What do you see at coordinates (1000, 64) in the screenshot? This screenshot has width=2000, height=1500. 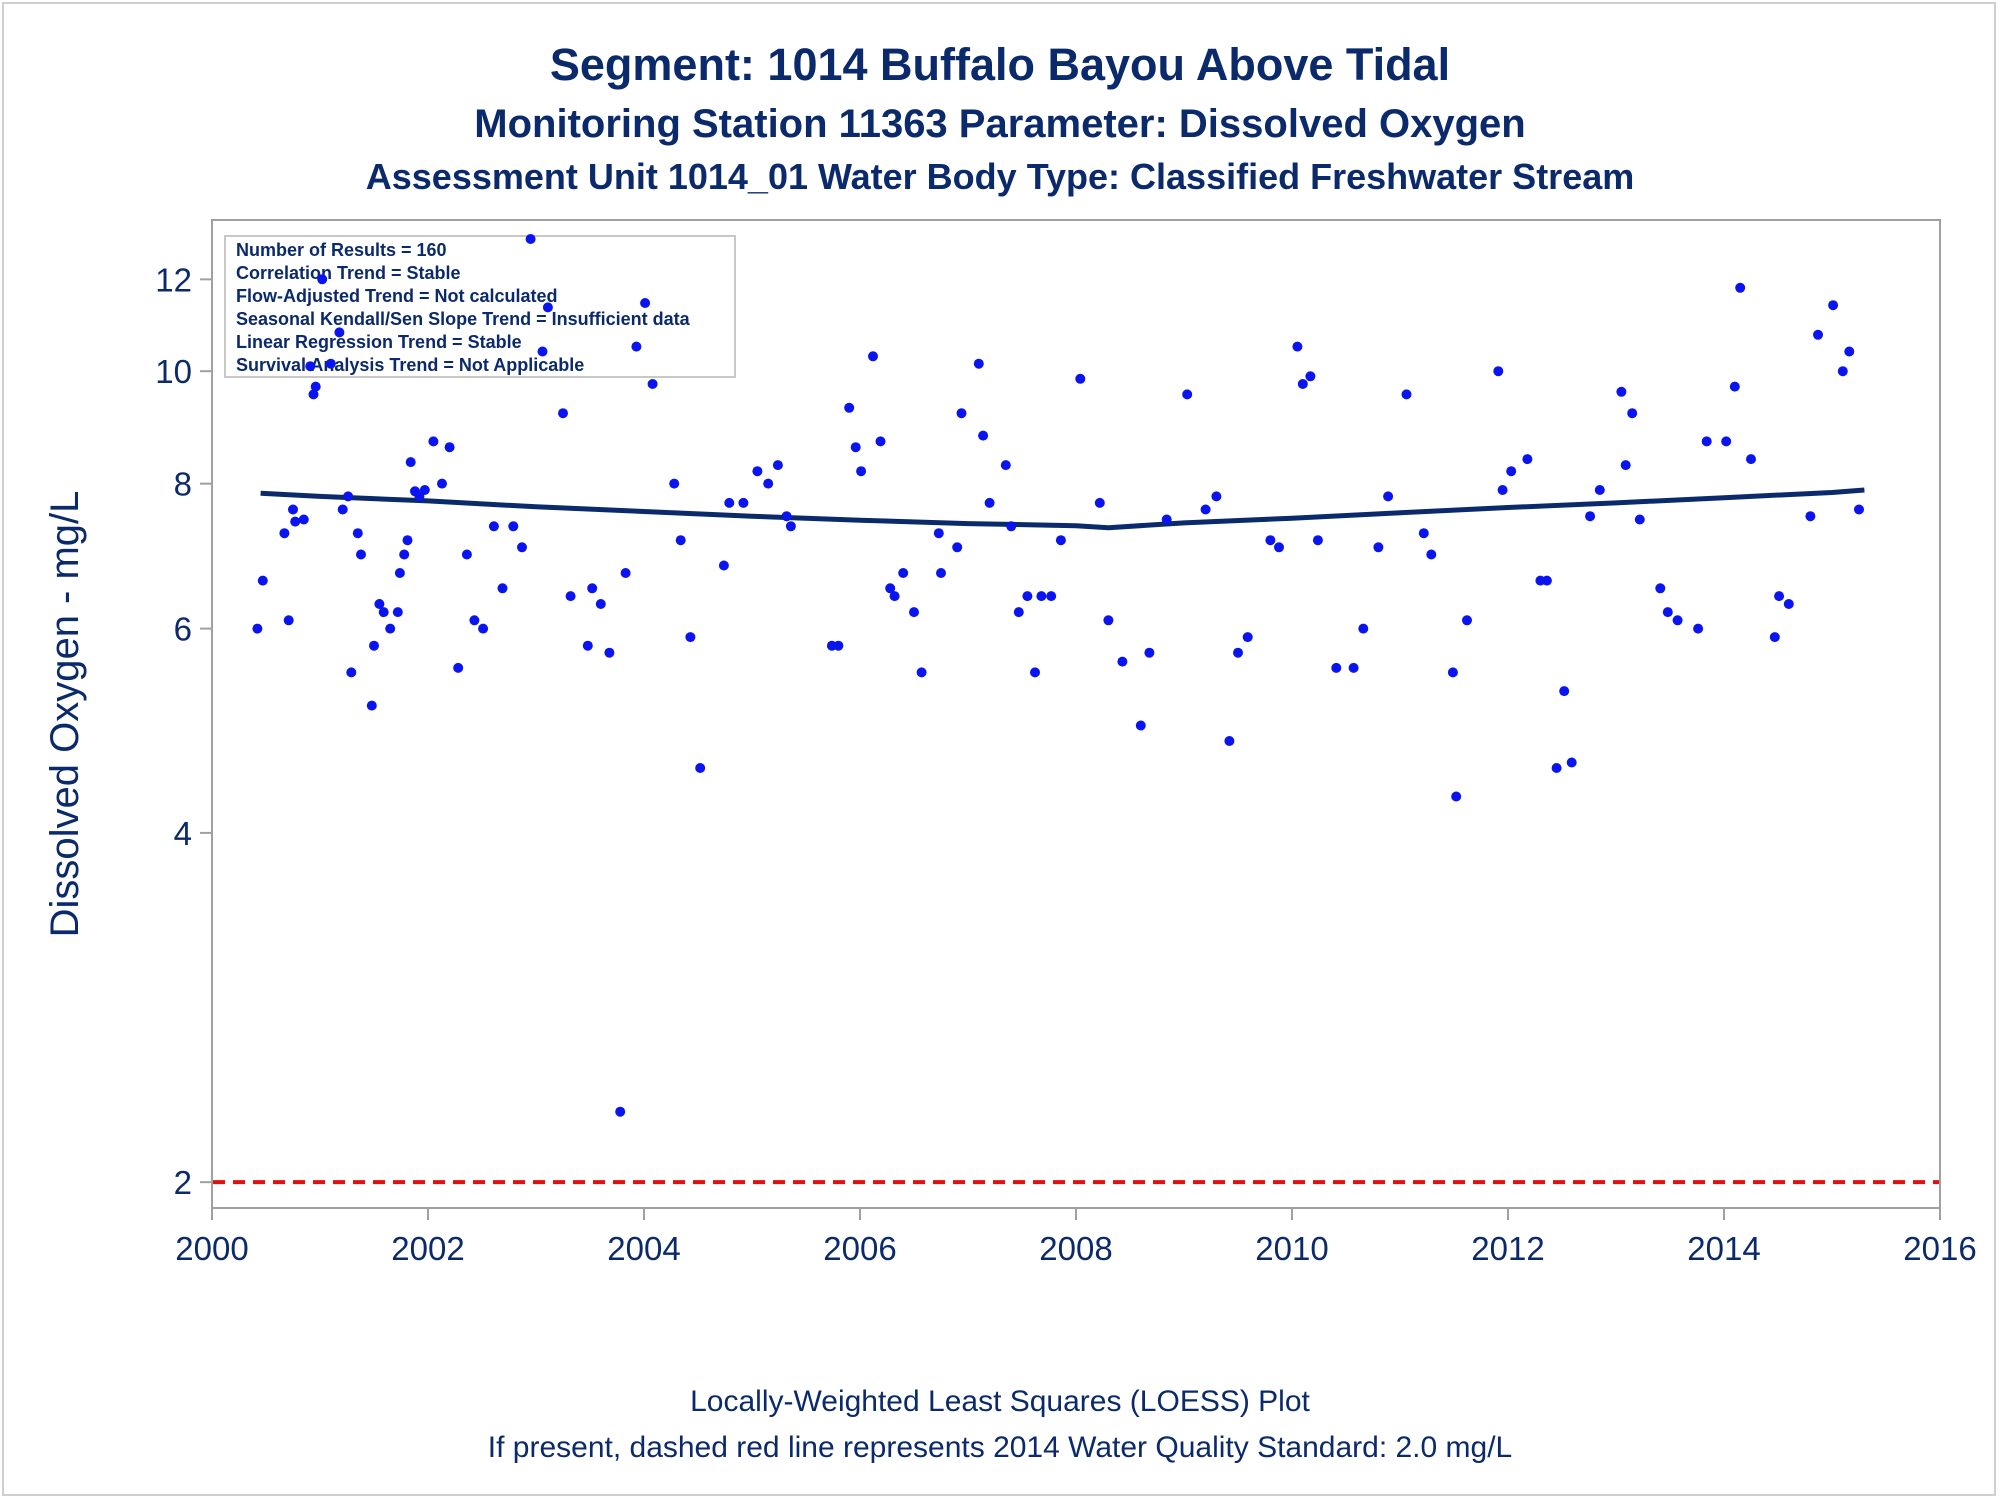 I see `chart-title: Segment: 1014 Buffalo Bayou Above Tidal` at bounding box center [1000, 64].